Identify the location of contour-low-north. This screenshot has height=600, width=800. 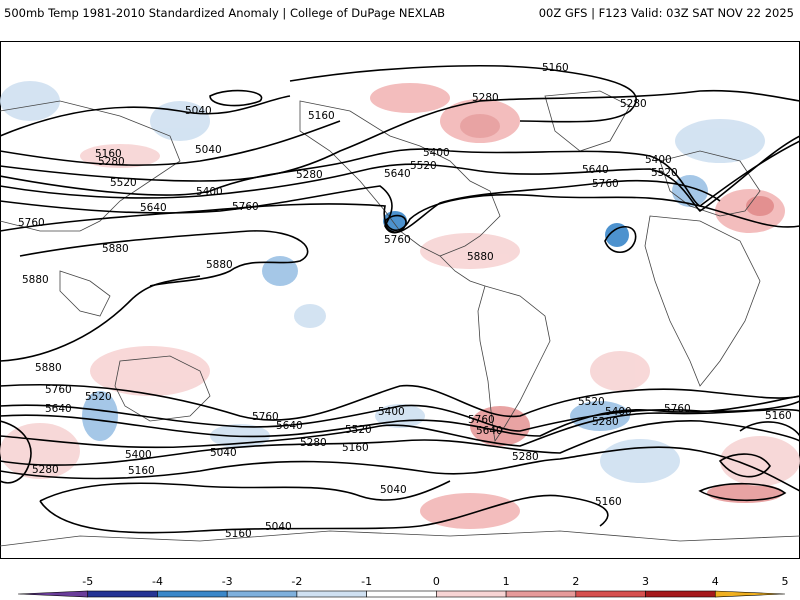
(236, 98).